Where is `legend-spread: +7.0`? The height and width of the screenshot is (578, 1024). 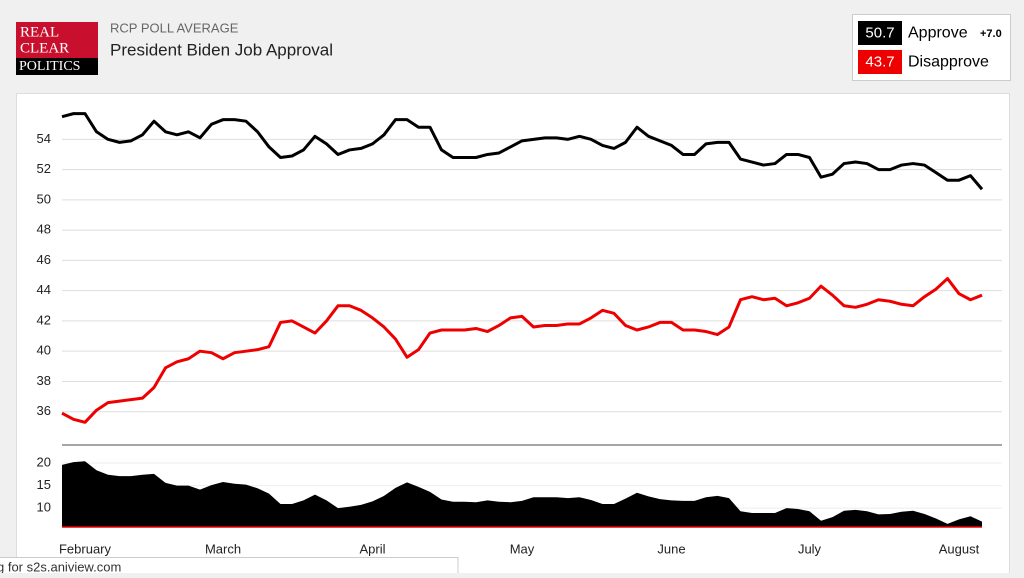
legend-spread: +7.0 is located at coordinates (991, 34).